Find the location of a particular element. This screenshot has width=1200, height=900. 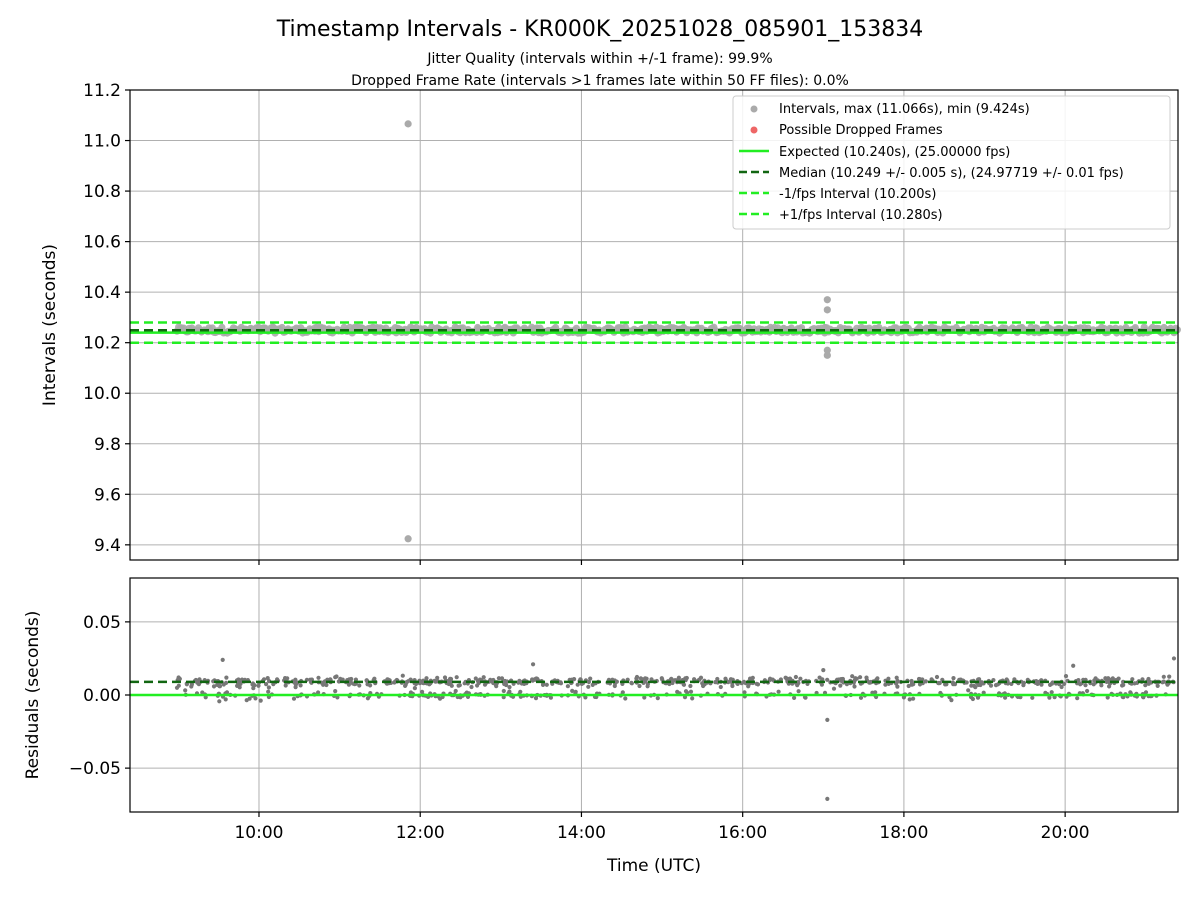

bottom-ytick-label-0: −0.05 is located at coordinates (95, 769).